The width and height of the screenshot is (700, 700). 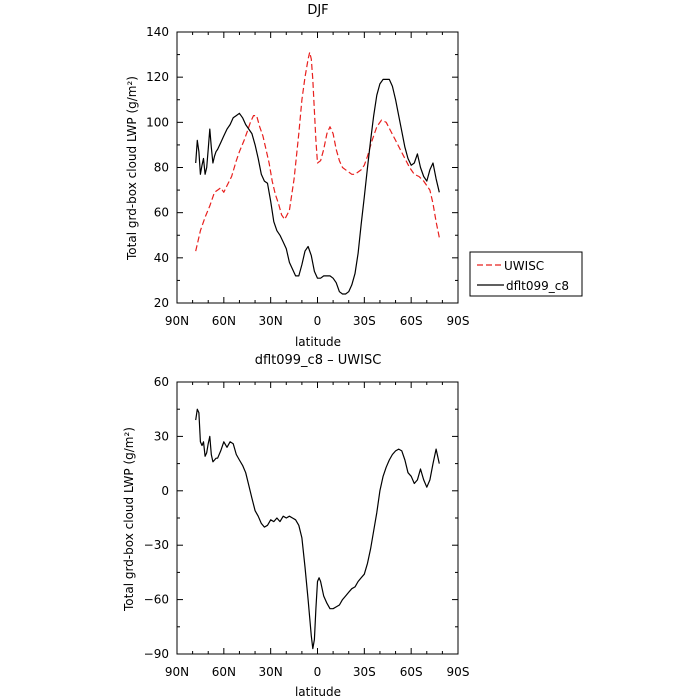 I want to click on bottom-x-tick-label: 90S, so click(x=458, y=672).